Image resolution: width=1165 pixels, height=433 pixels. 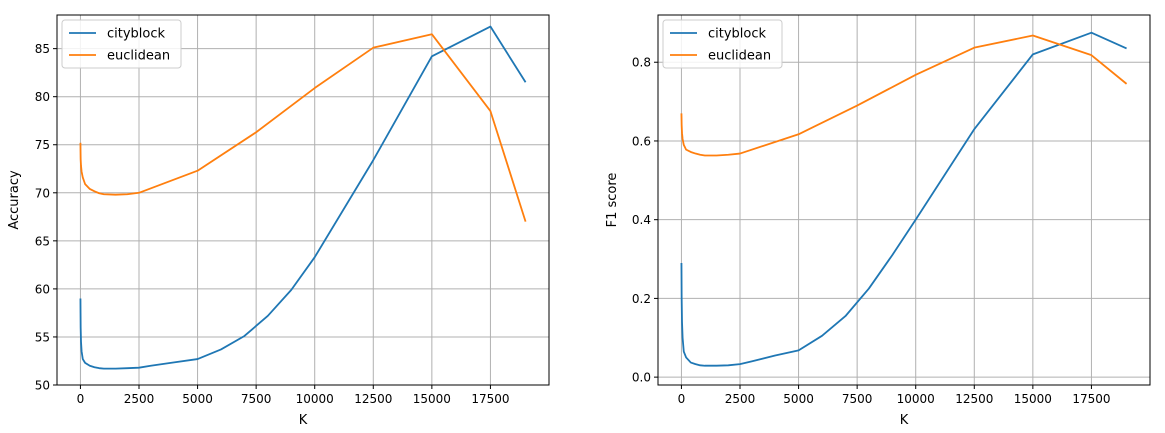 What do you see at coordinates (641, 378) in the screenshot?
I see `y-tick-label: 0.0` at bounding box center [641, 378].